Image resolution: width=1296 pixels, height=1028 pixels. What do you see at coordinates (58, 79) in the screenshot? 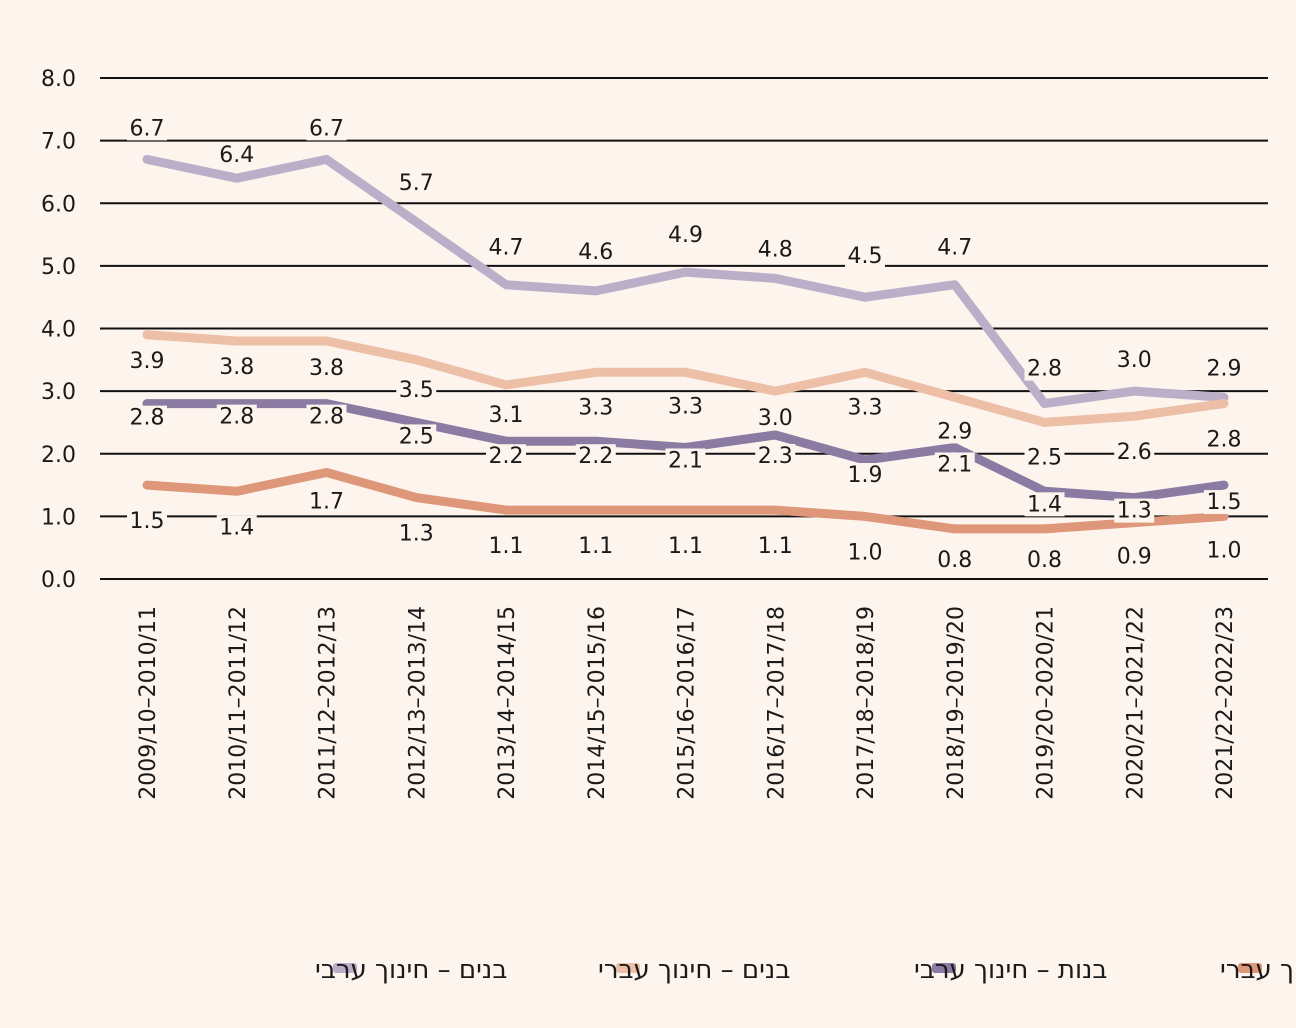
I see `y-tick-label: 8.0` at bounding box center [58, 79].